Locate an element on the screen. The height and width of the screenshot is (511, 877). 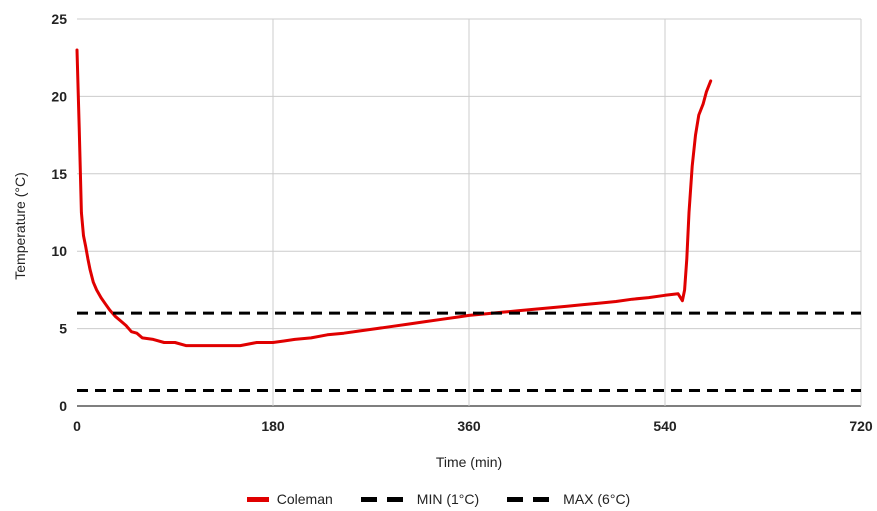
legend-swatch-coleman is located at coordinates (257, 499).